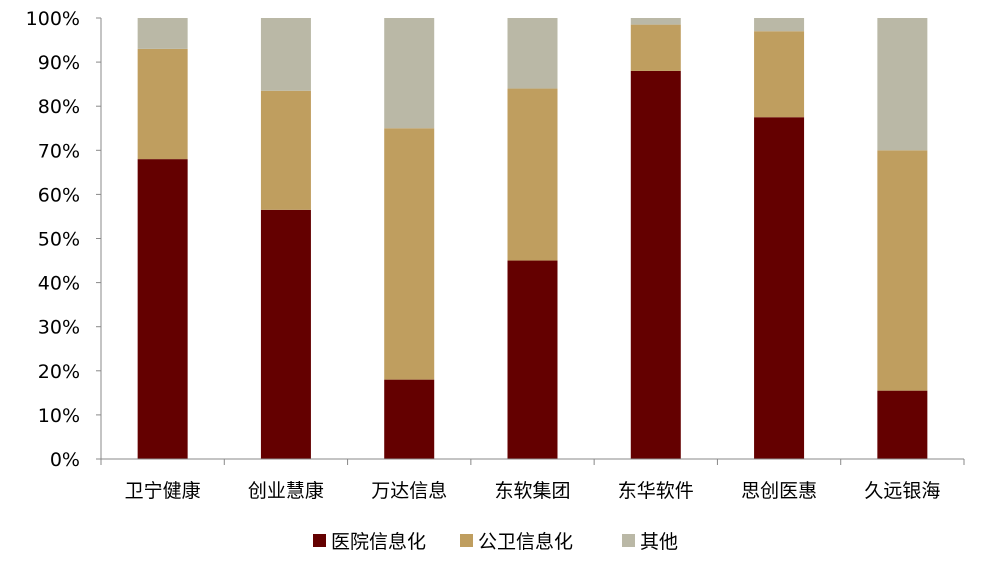 Image resolution: width=997 pixels, height=563 pixels. What do you see at coordinates (59, 416) in the screenshot?
I see `y-tick-label: 10%` at bounding box center [59, 416].